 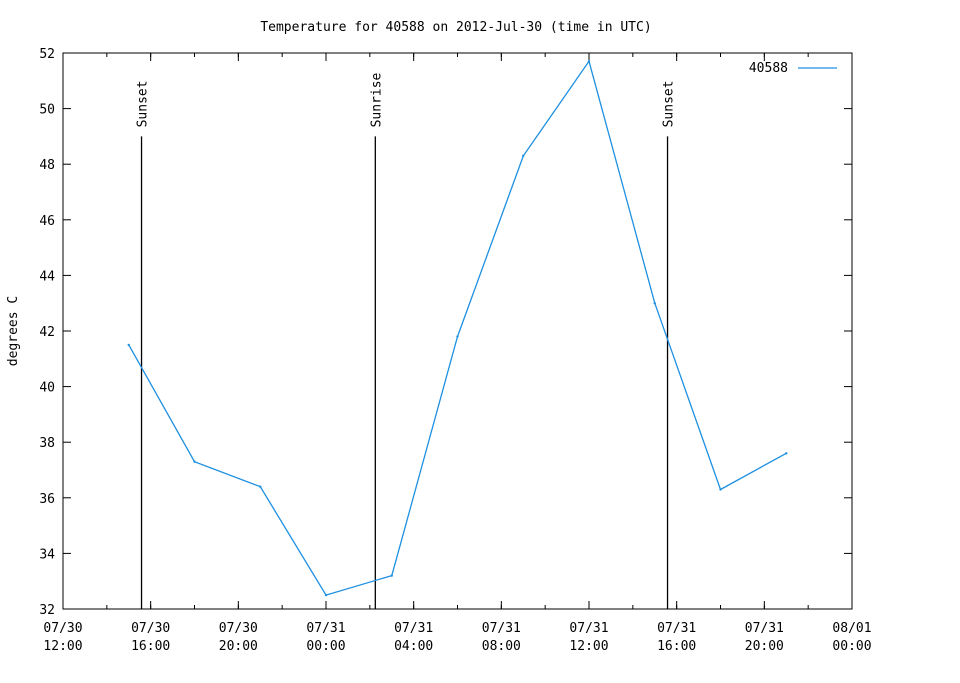 I want to click on y-tick-label: 36, so click(x=47, y=499).